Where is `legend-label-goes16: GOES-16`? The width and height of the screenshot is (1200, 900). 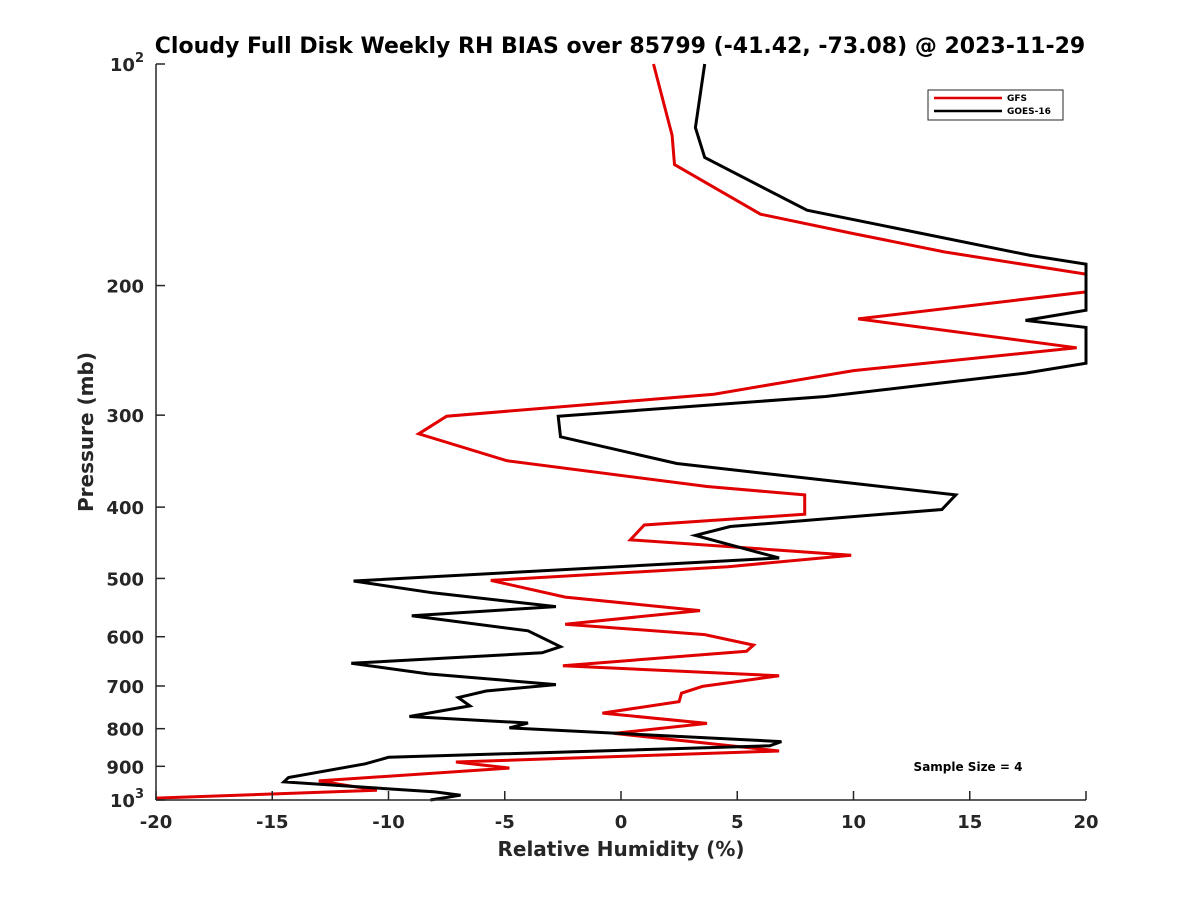
legend-label-goes16: GOES-16 is located at coordinates (1029, 112).